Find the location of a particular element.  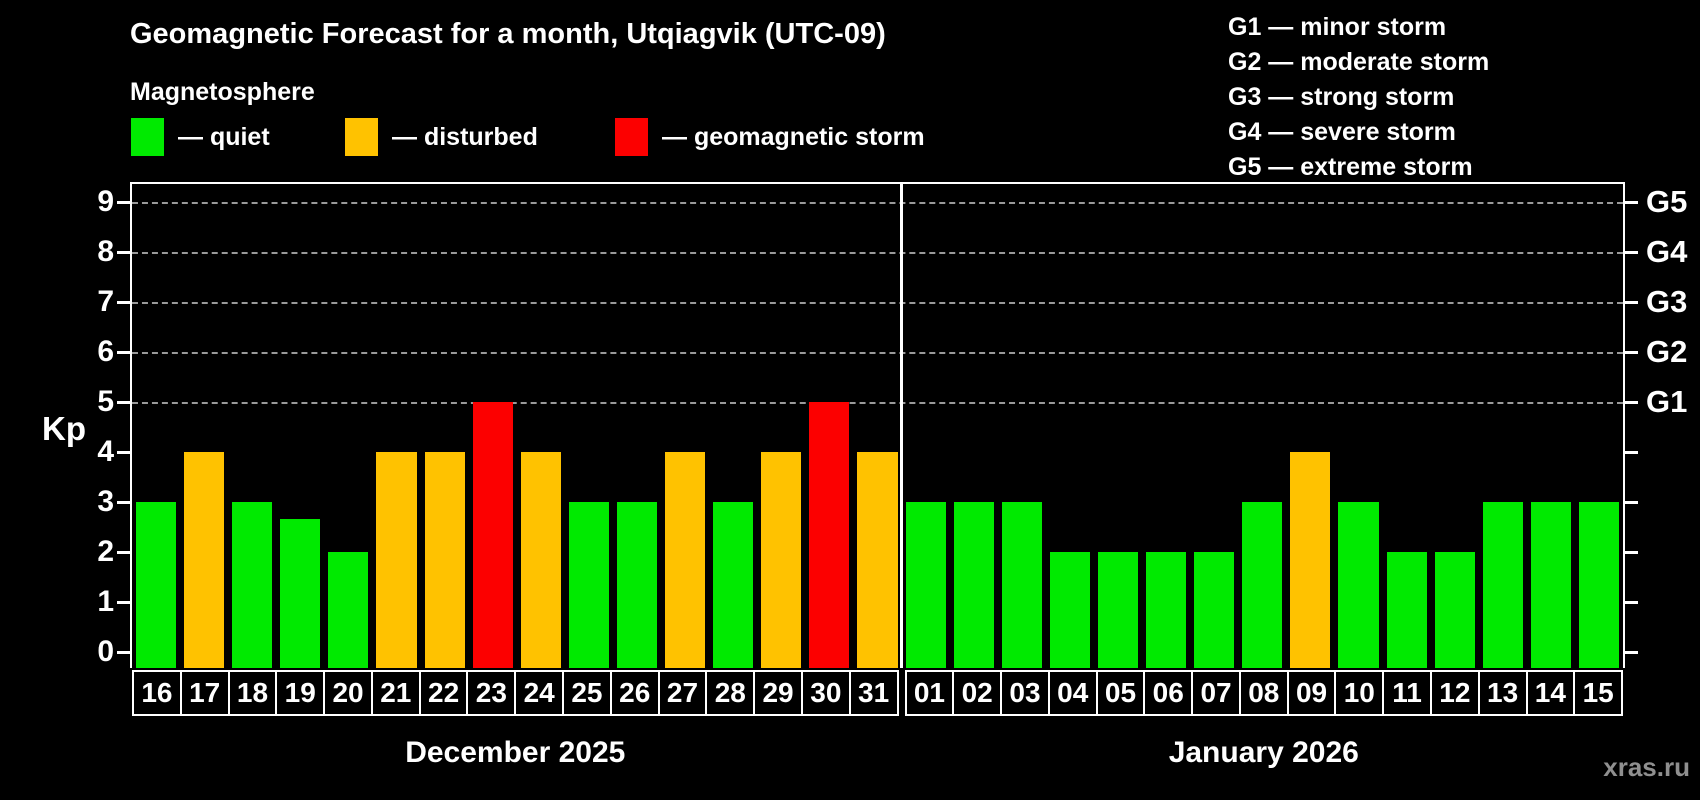

day-label: 26 is located at coordinates (634, 693).